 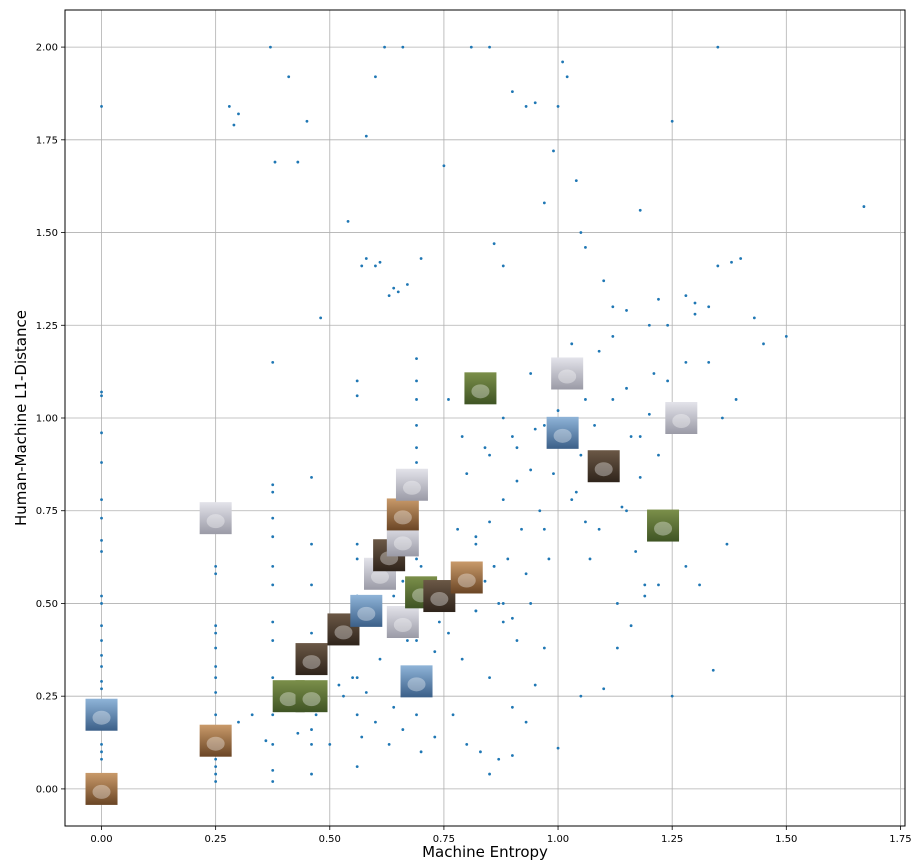 What do you see at coordinates (444, 839) in the screenshot?
I see `x-tick-label: 0.75` at bounding box center [444, 839].